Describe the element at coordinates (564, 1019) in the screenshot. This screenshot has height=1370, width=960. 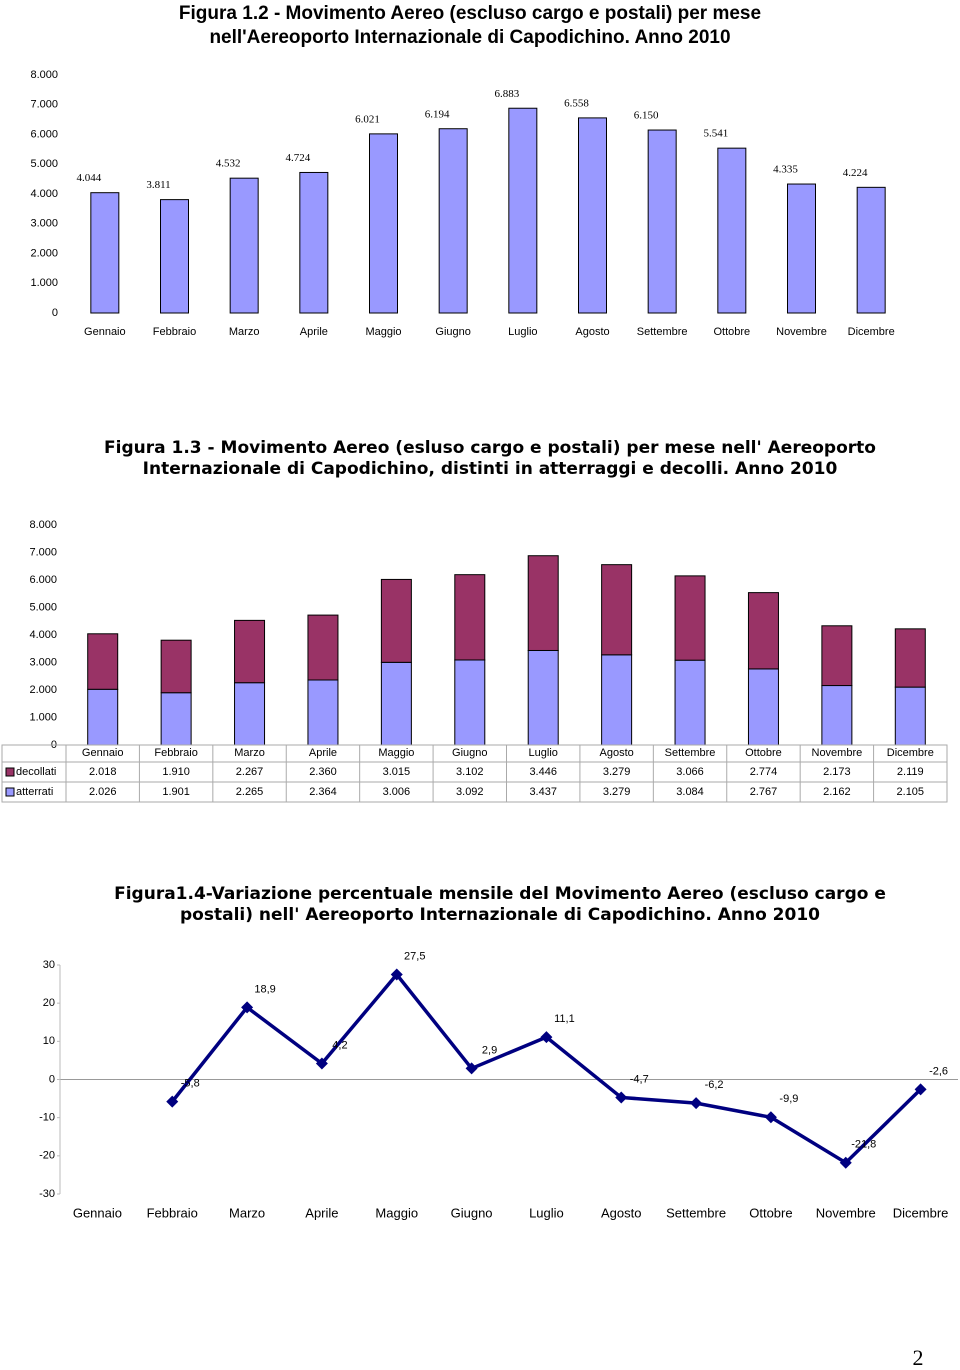
I see `data-label: 11,1` at that location.